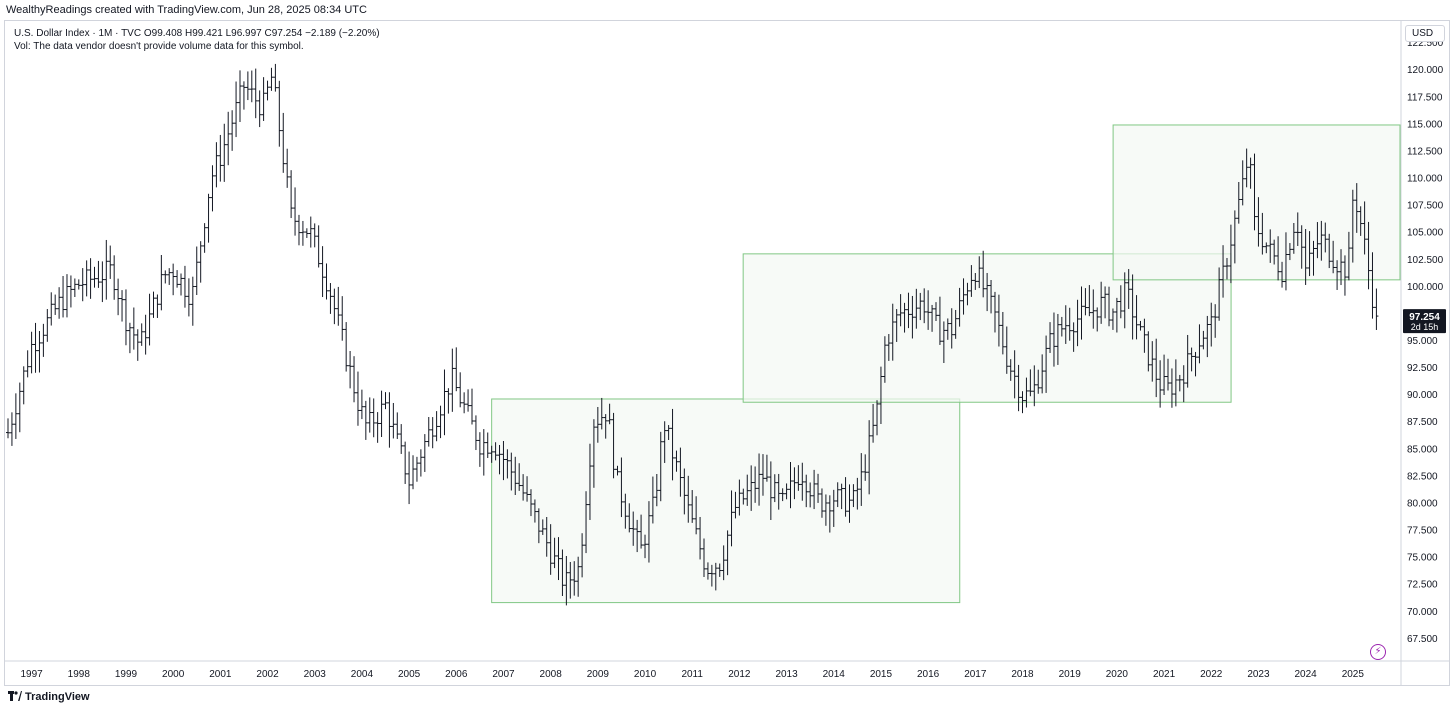  I want to click on x-tick-label: 2003, so click(315, 674).